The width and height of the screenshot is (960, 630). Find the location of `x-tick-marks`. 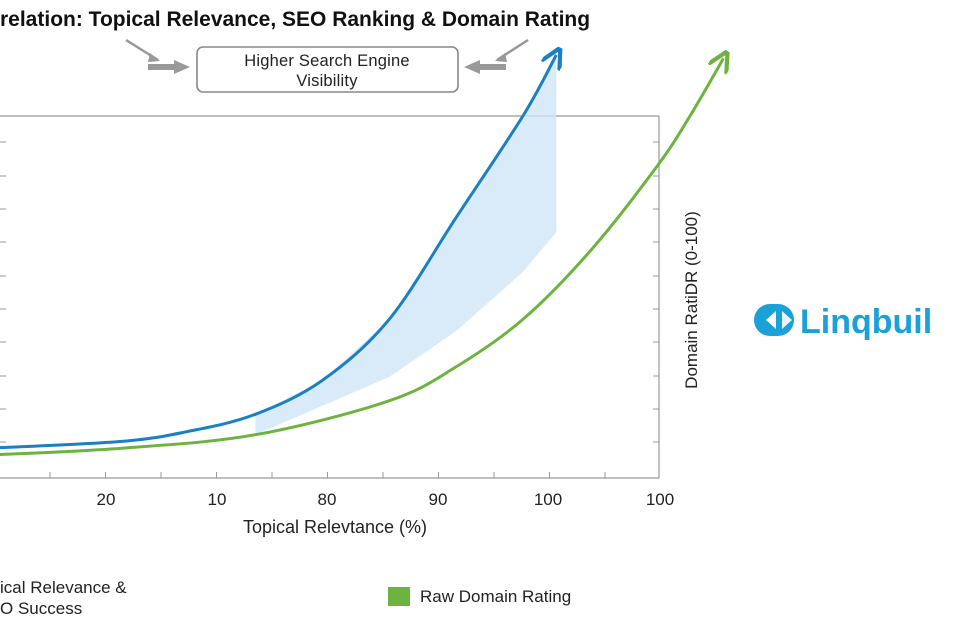

x-tick-marks is located at coordinates (327, 475).